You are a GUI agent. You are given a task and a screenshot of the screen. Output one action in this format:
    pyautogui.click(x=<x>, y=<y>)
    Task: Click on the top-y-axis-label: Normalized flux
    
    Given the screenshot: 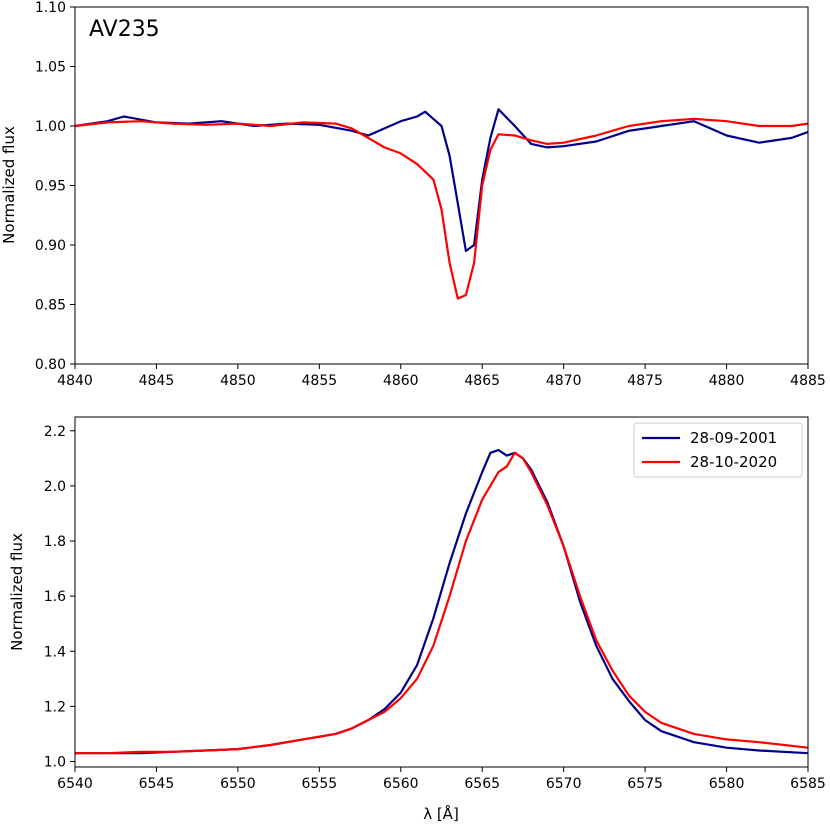 What is the action you would take?
    pyautogui.click(x=9, y=185)
    